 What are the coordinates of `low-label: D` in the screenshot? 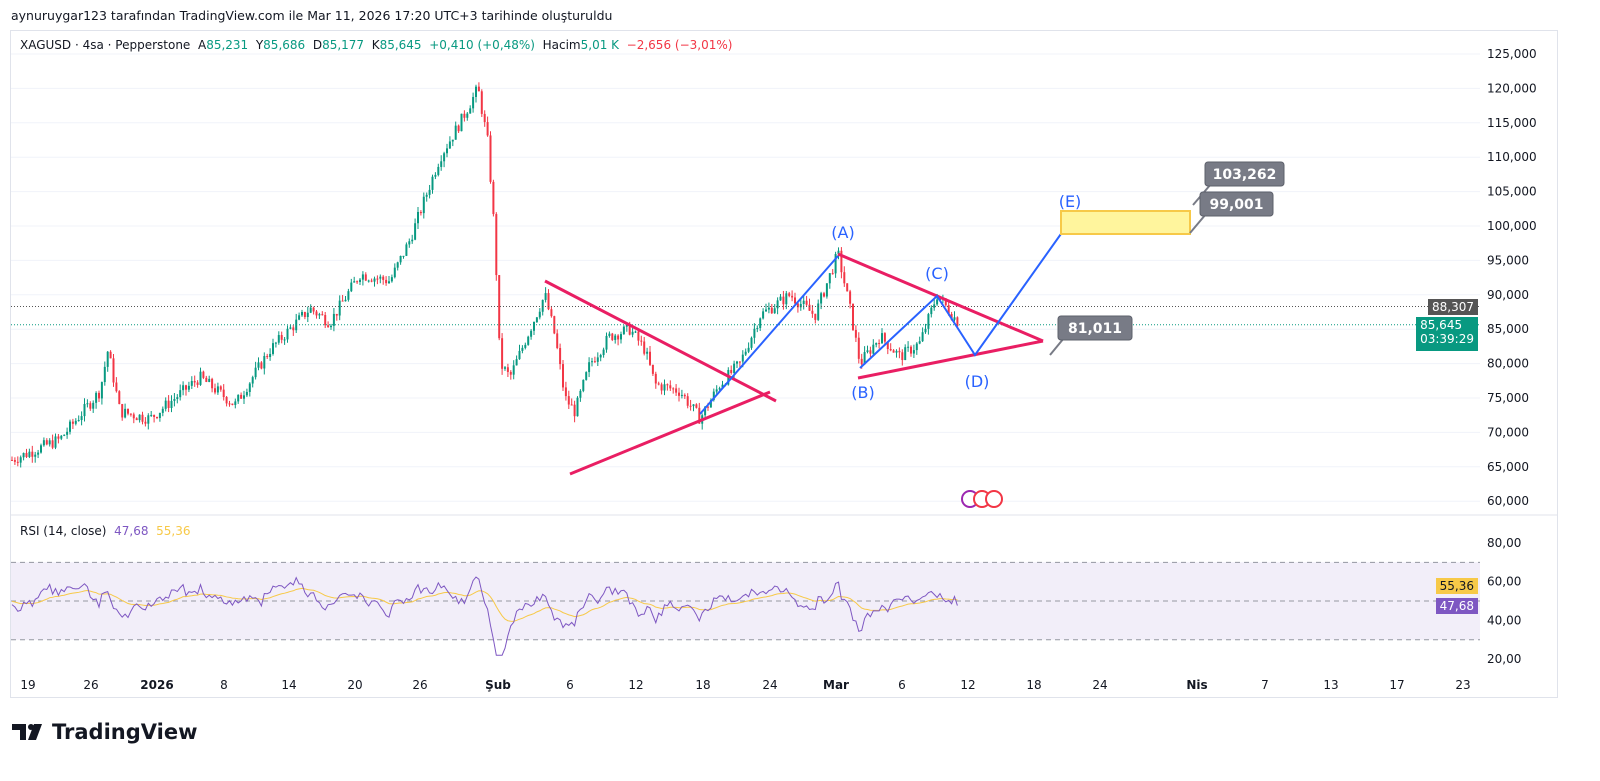 It's located at (317, 45).